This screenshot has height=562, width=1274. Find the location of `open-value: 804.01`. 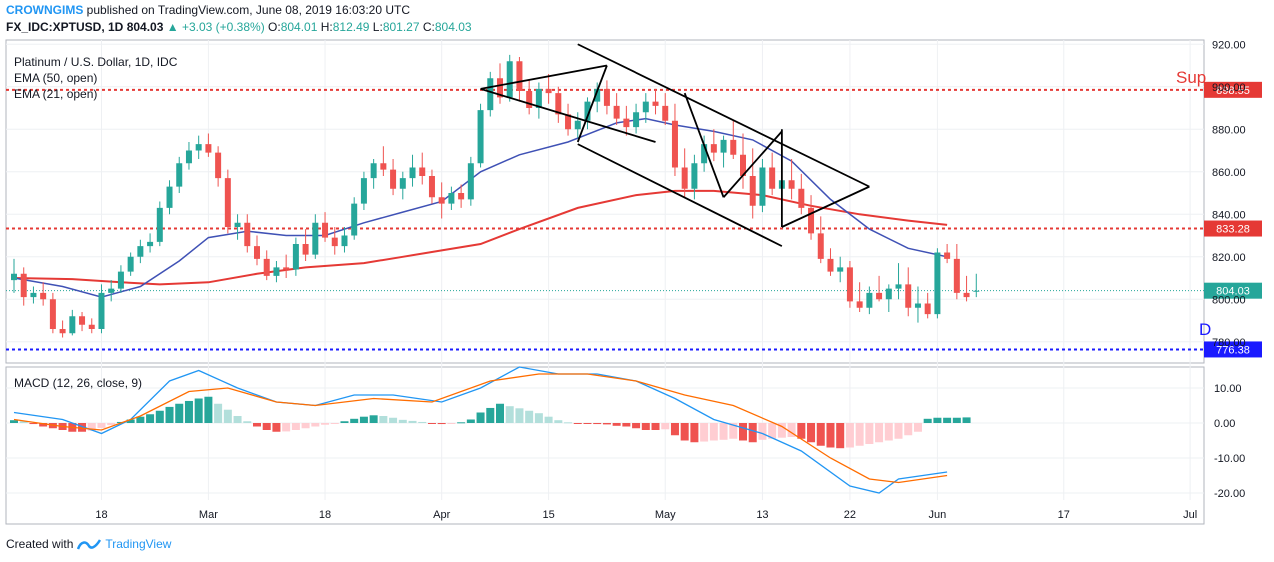

open-value: 804.01 is located at coordinates (299, 27).